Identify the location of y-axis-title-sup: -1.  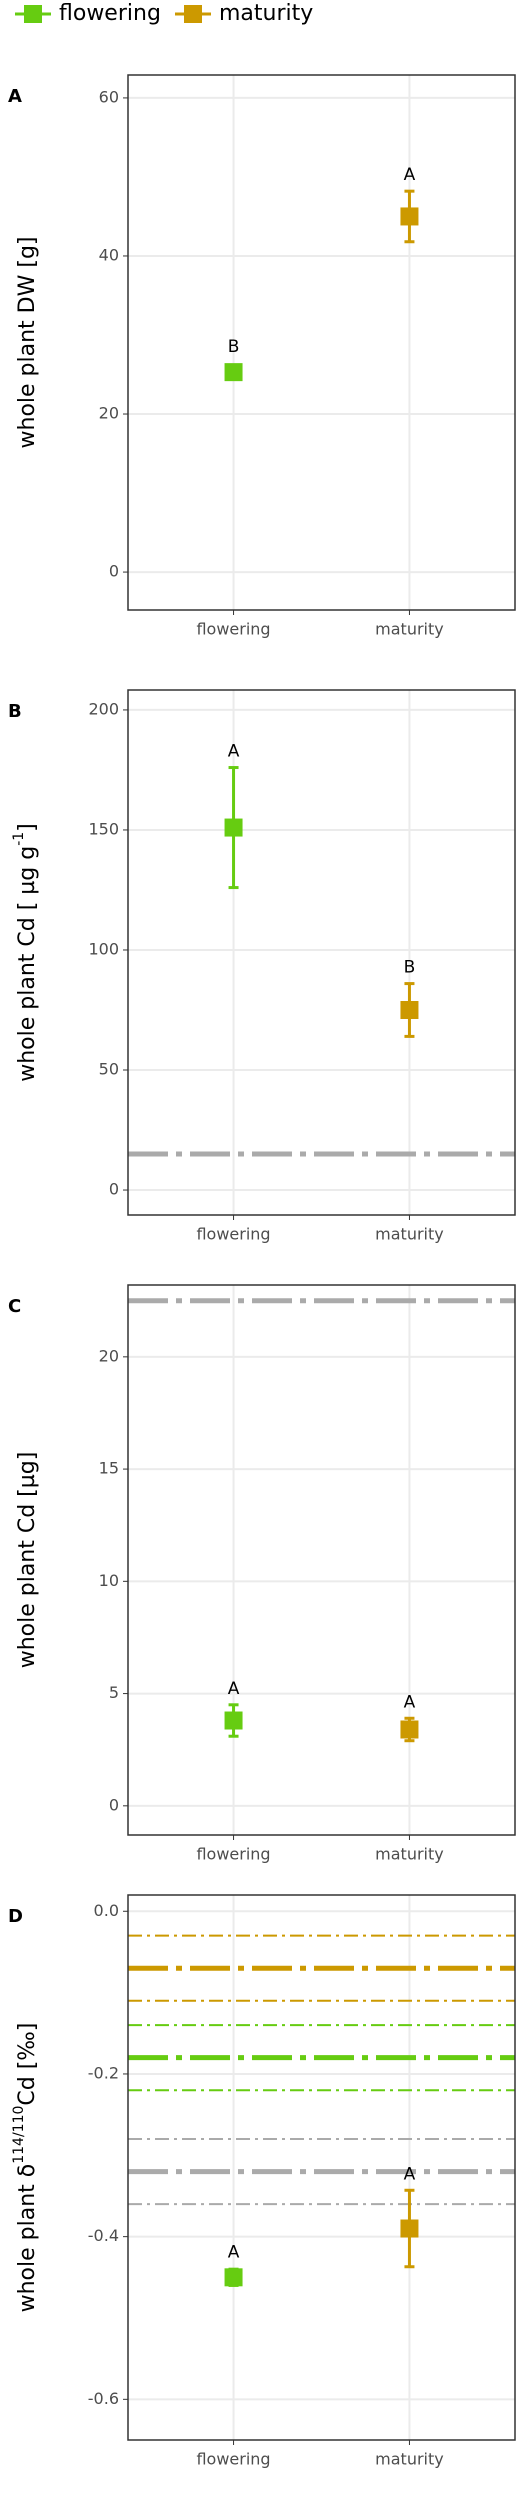
(19, 839).